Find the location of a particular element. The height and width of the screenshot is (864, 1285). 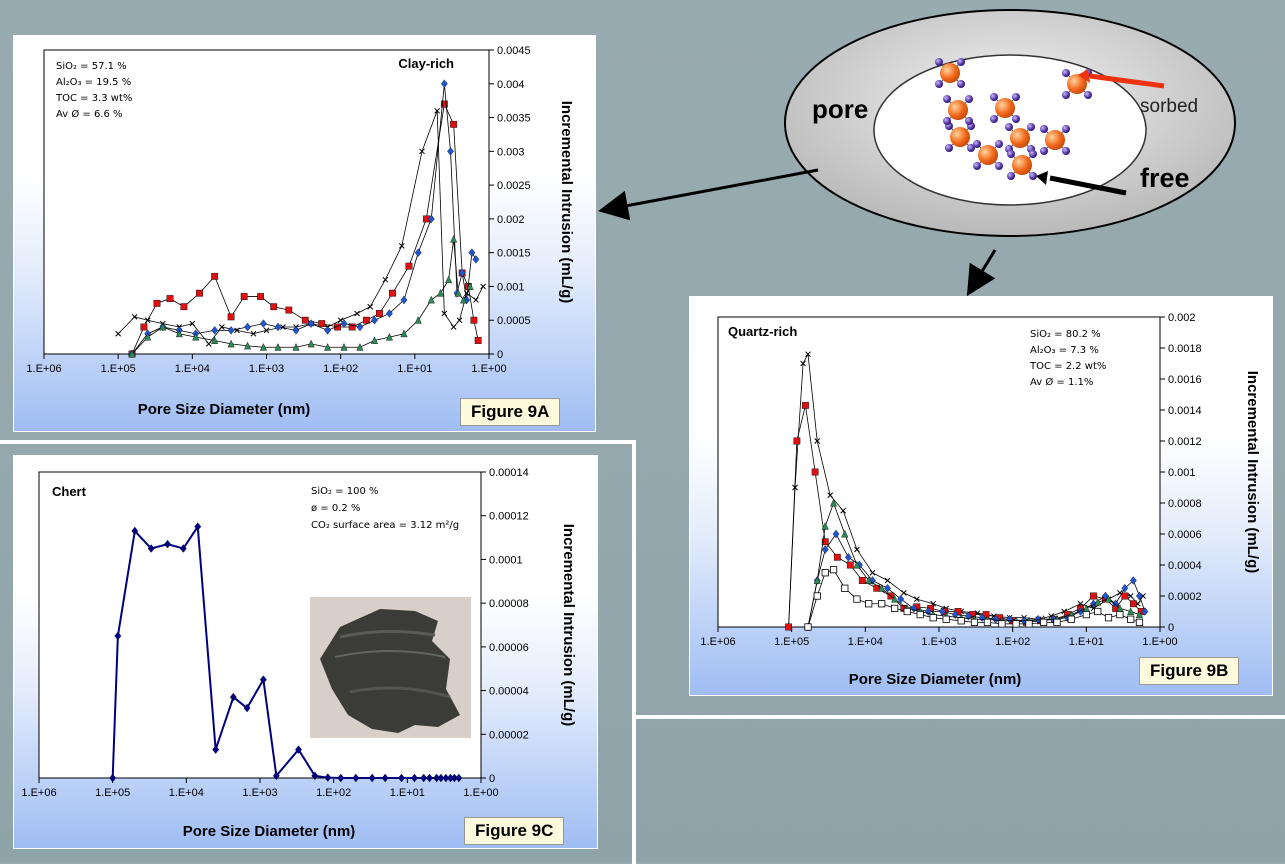

chart-title: Clay-rich is located at coordinates (426, 63).